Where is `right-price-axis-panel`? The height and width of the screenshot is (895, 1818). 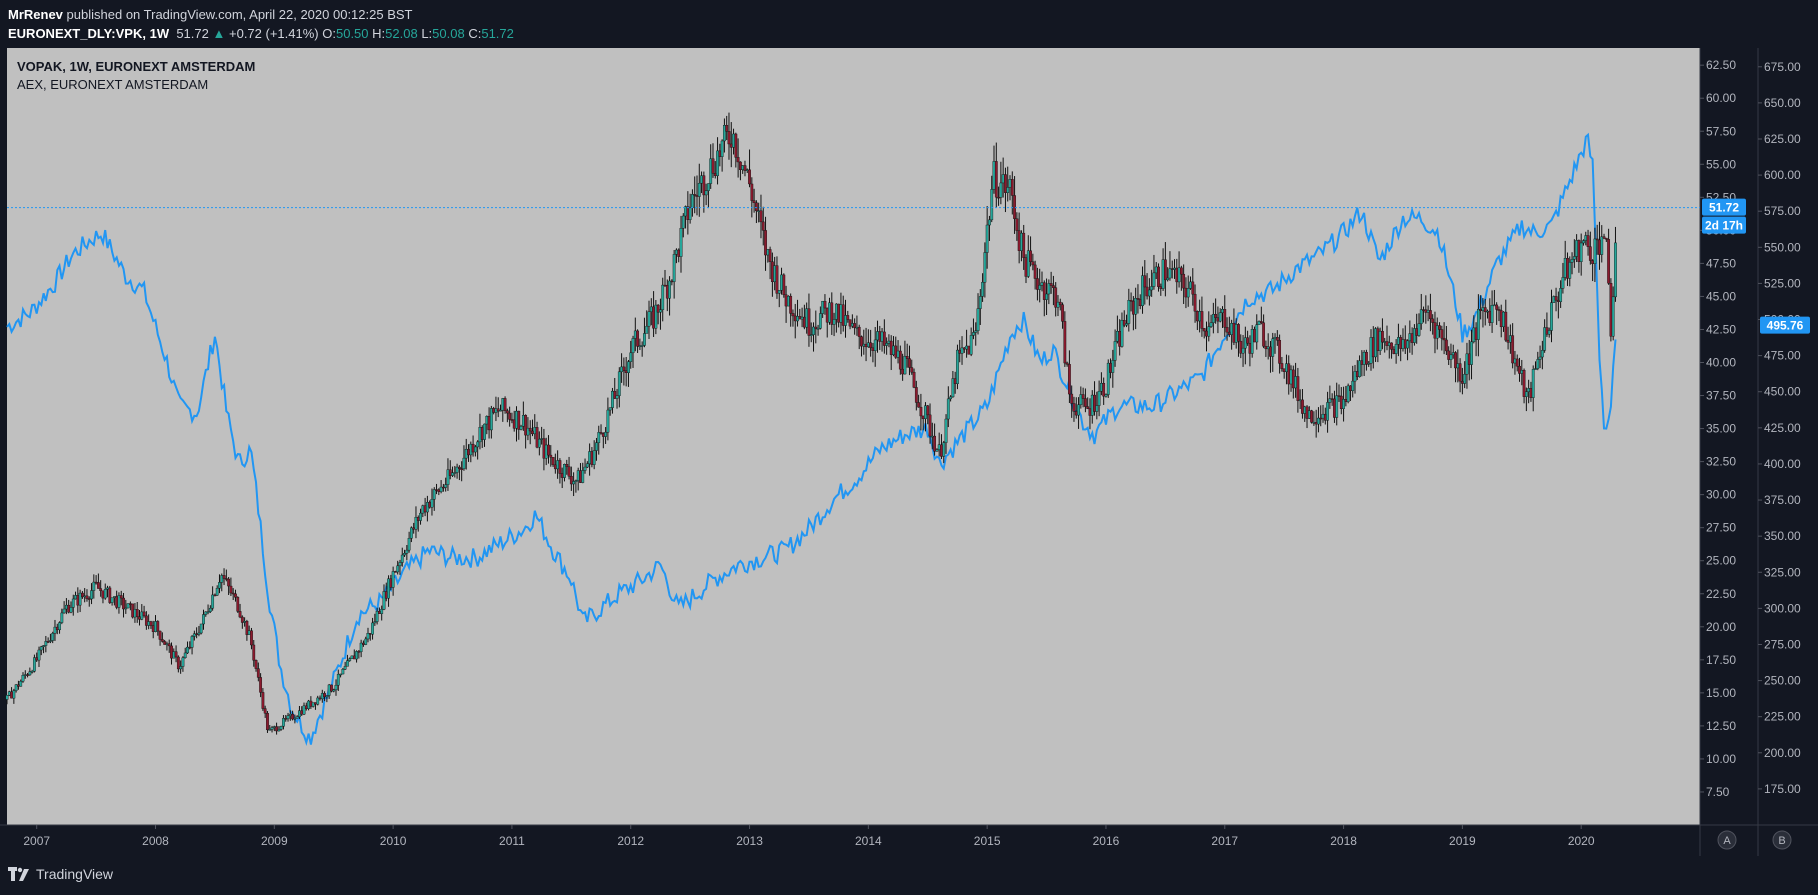 right-price-axis-panel is located at coordinates (1788, 436).